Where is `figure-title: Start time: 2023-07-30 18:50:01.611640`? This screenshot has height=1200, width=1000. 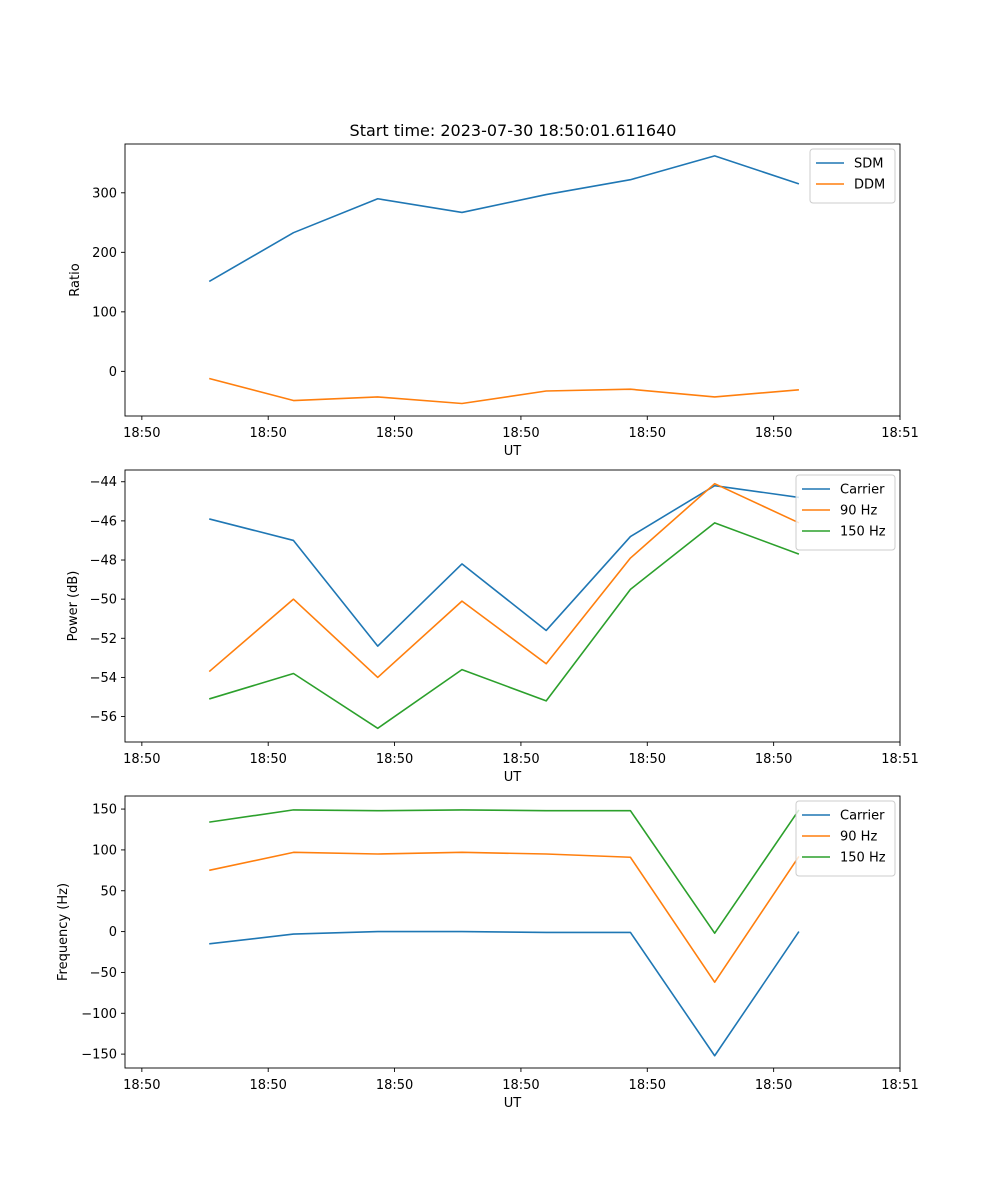 figure-title: Start time: 2023-07-30 18:50:01.611640 is located at coordinates (513, 130).